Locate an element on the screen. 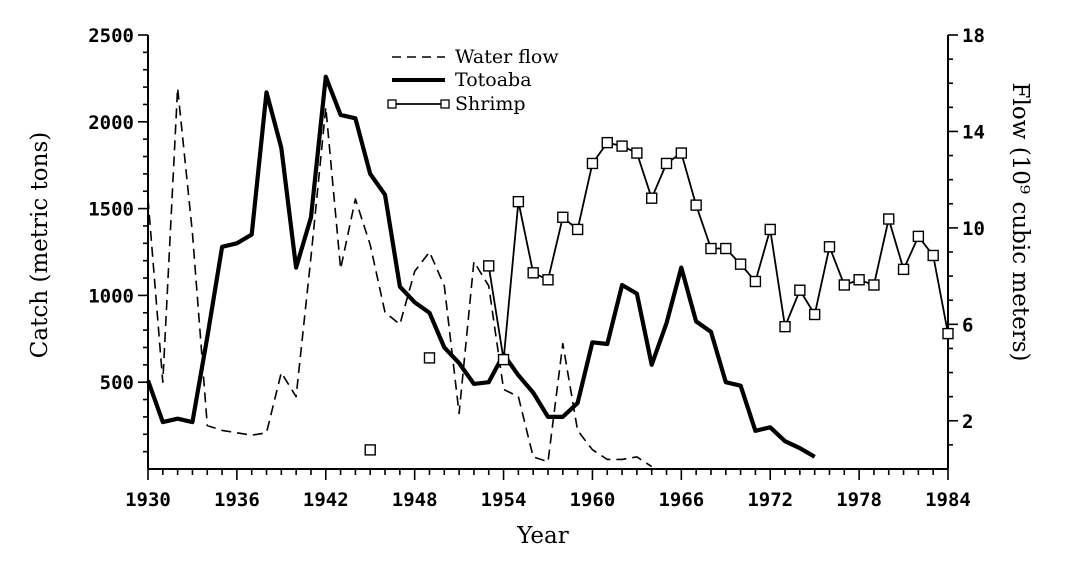  legend: Water flow Totoaba Shrimp is located at coordinates (473, 80).